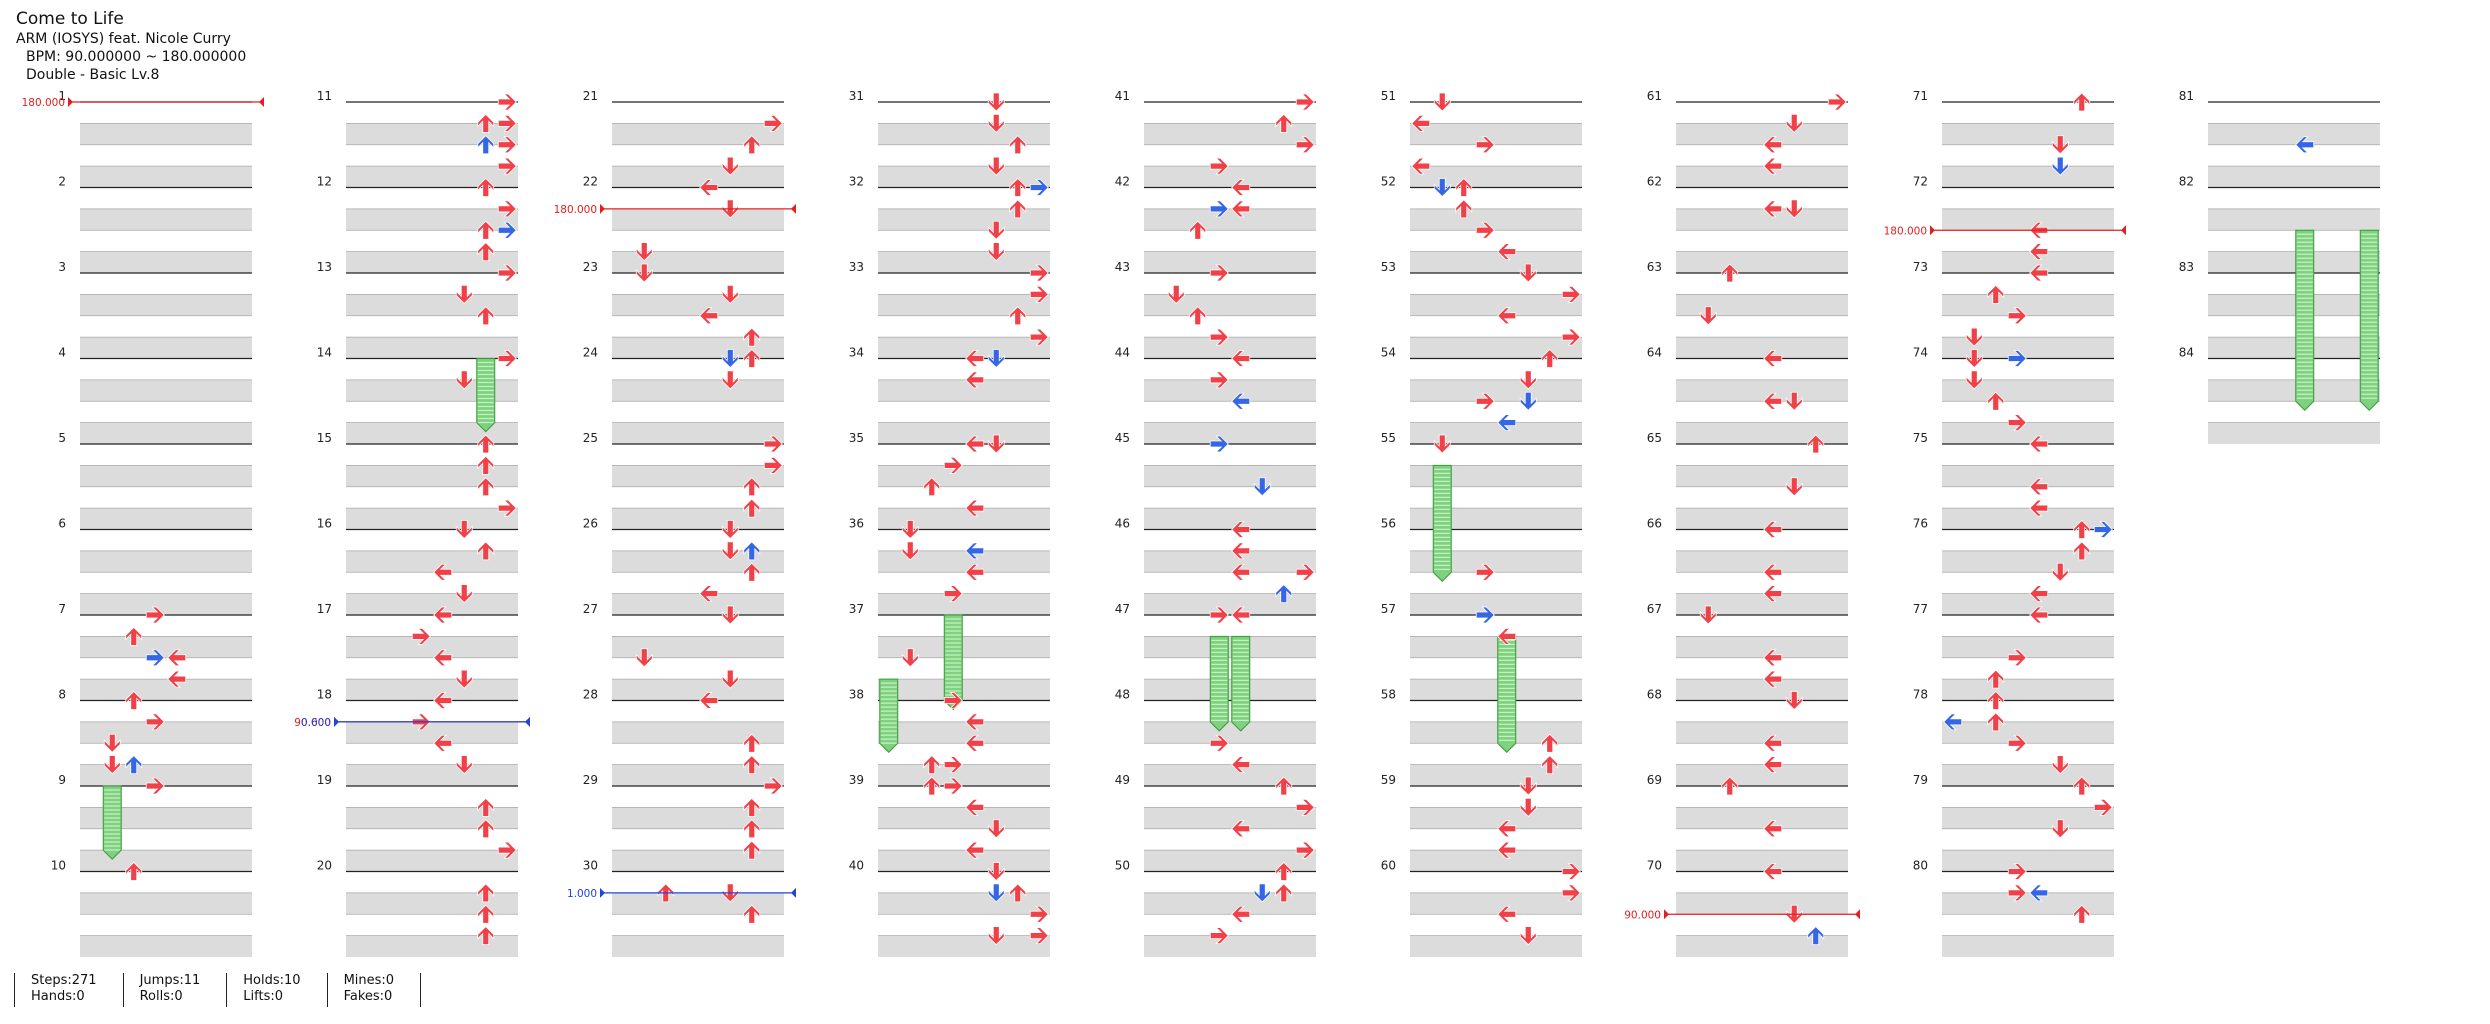 The image size is (2490, 1024). What do you see at coordinates (1122, 438) in the screenshot?
I see `measure-number: 45` at bounding box center [1122, 438].